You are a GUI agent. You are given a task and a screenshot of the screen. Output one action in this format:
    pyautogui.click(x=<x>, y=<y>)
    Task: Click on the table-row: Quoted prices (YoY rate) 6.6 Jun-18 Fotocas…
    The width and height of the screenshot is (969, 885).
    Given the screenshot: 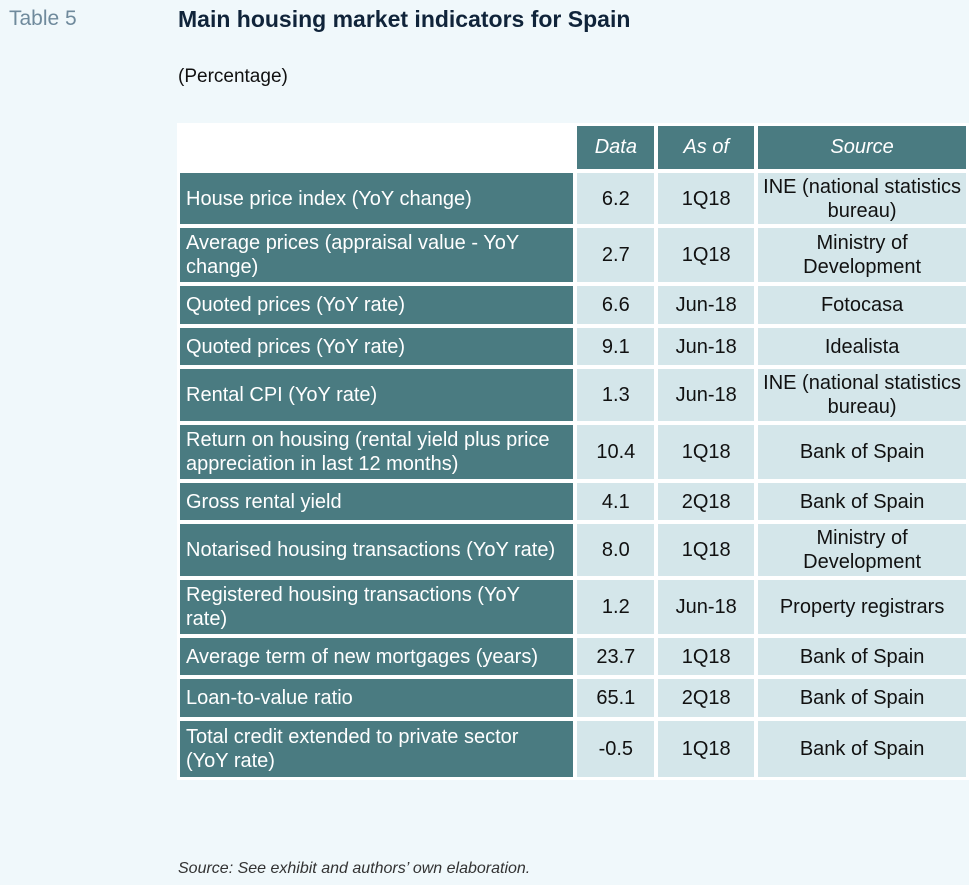 What is the action you would take?
    pyautogui.click(x=573, y=307)
    